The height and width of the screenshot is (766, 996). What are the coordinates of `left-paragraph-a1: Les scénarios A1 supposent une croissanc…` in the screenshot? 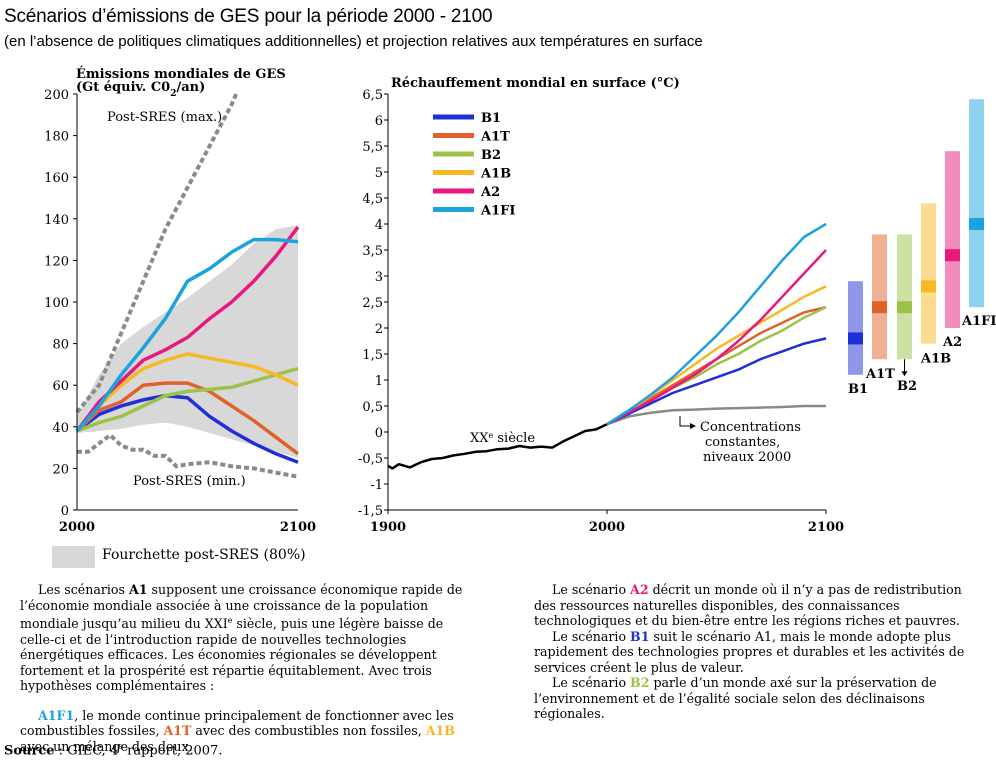 It's located at (241, 638).